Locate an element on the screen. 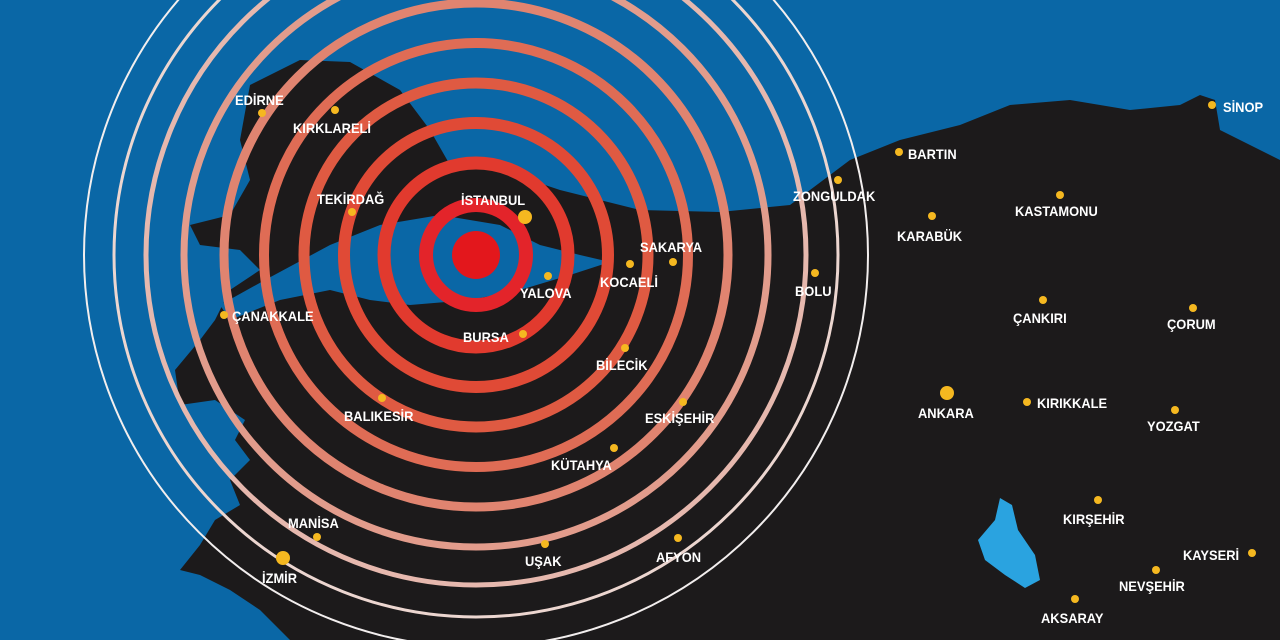 Image resolution: width=1280 pixels, height=640 pixels. city-label: KAYSERİ is located at coordinates (1211, 555).